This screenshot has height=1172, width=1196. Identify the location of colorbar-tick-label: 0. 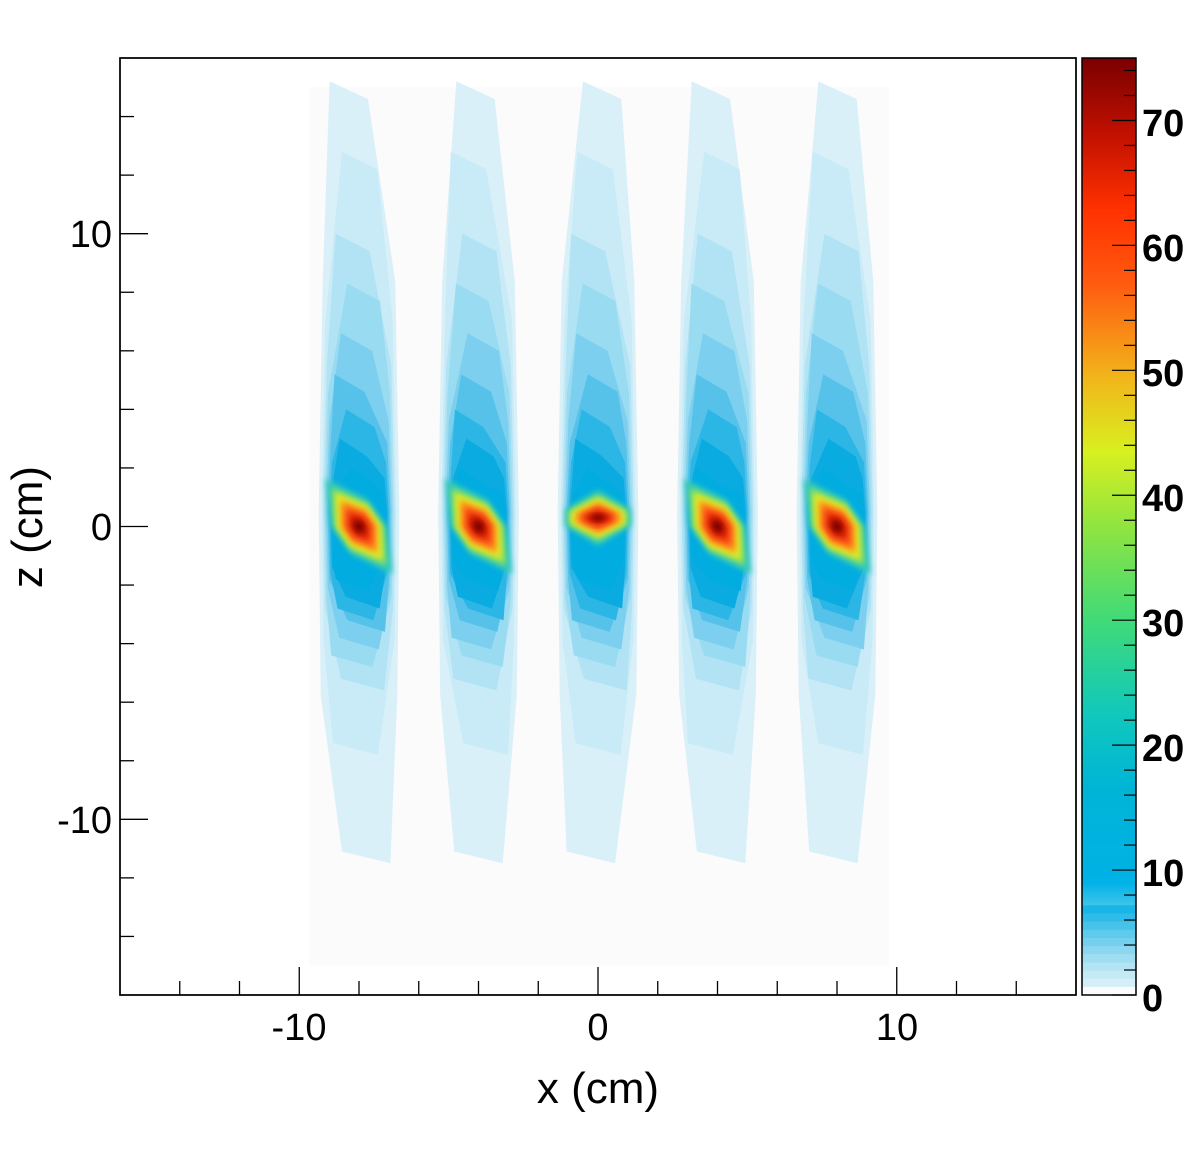
(1152, 999).